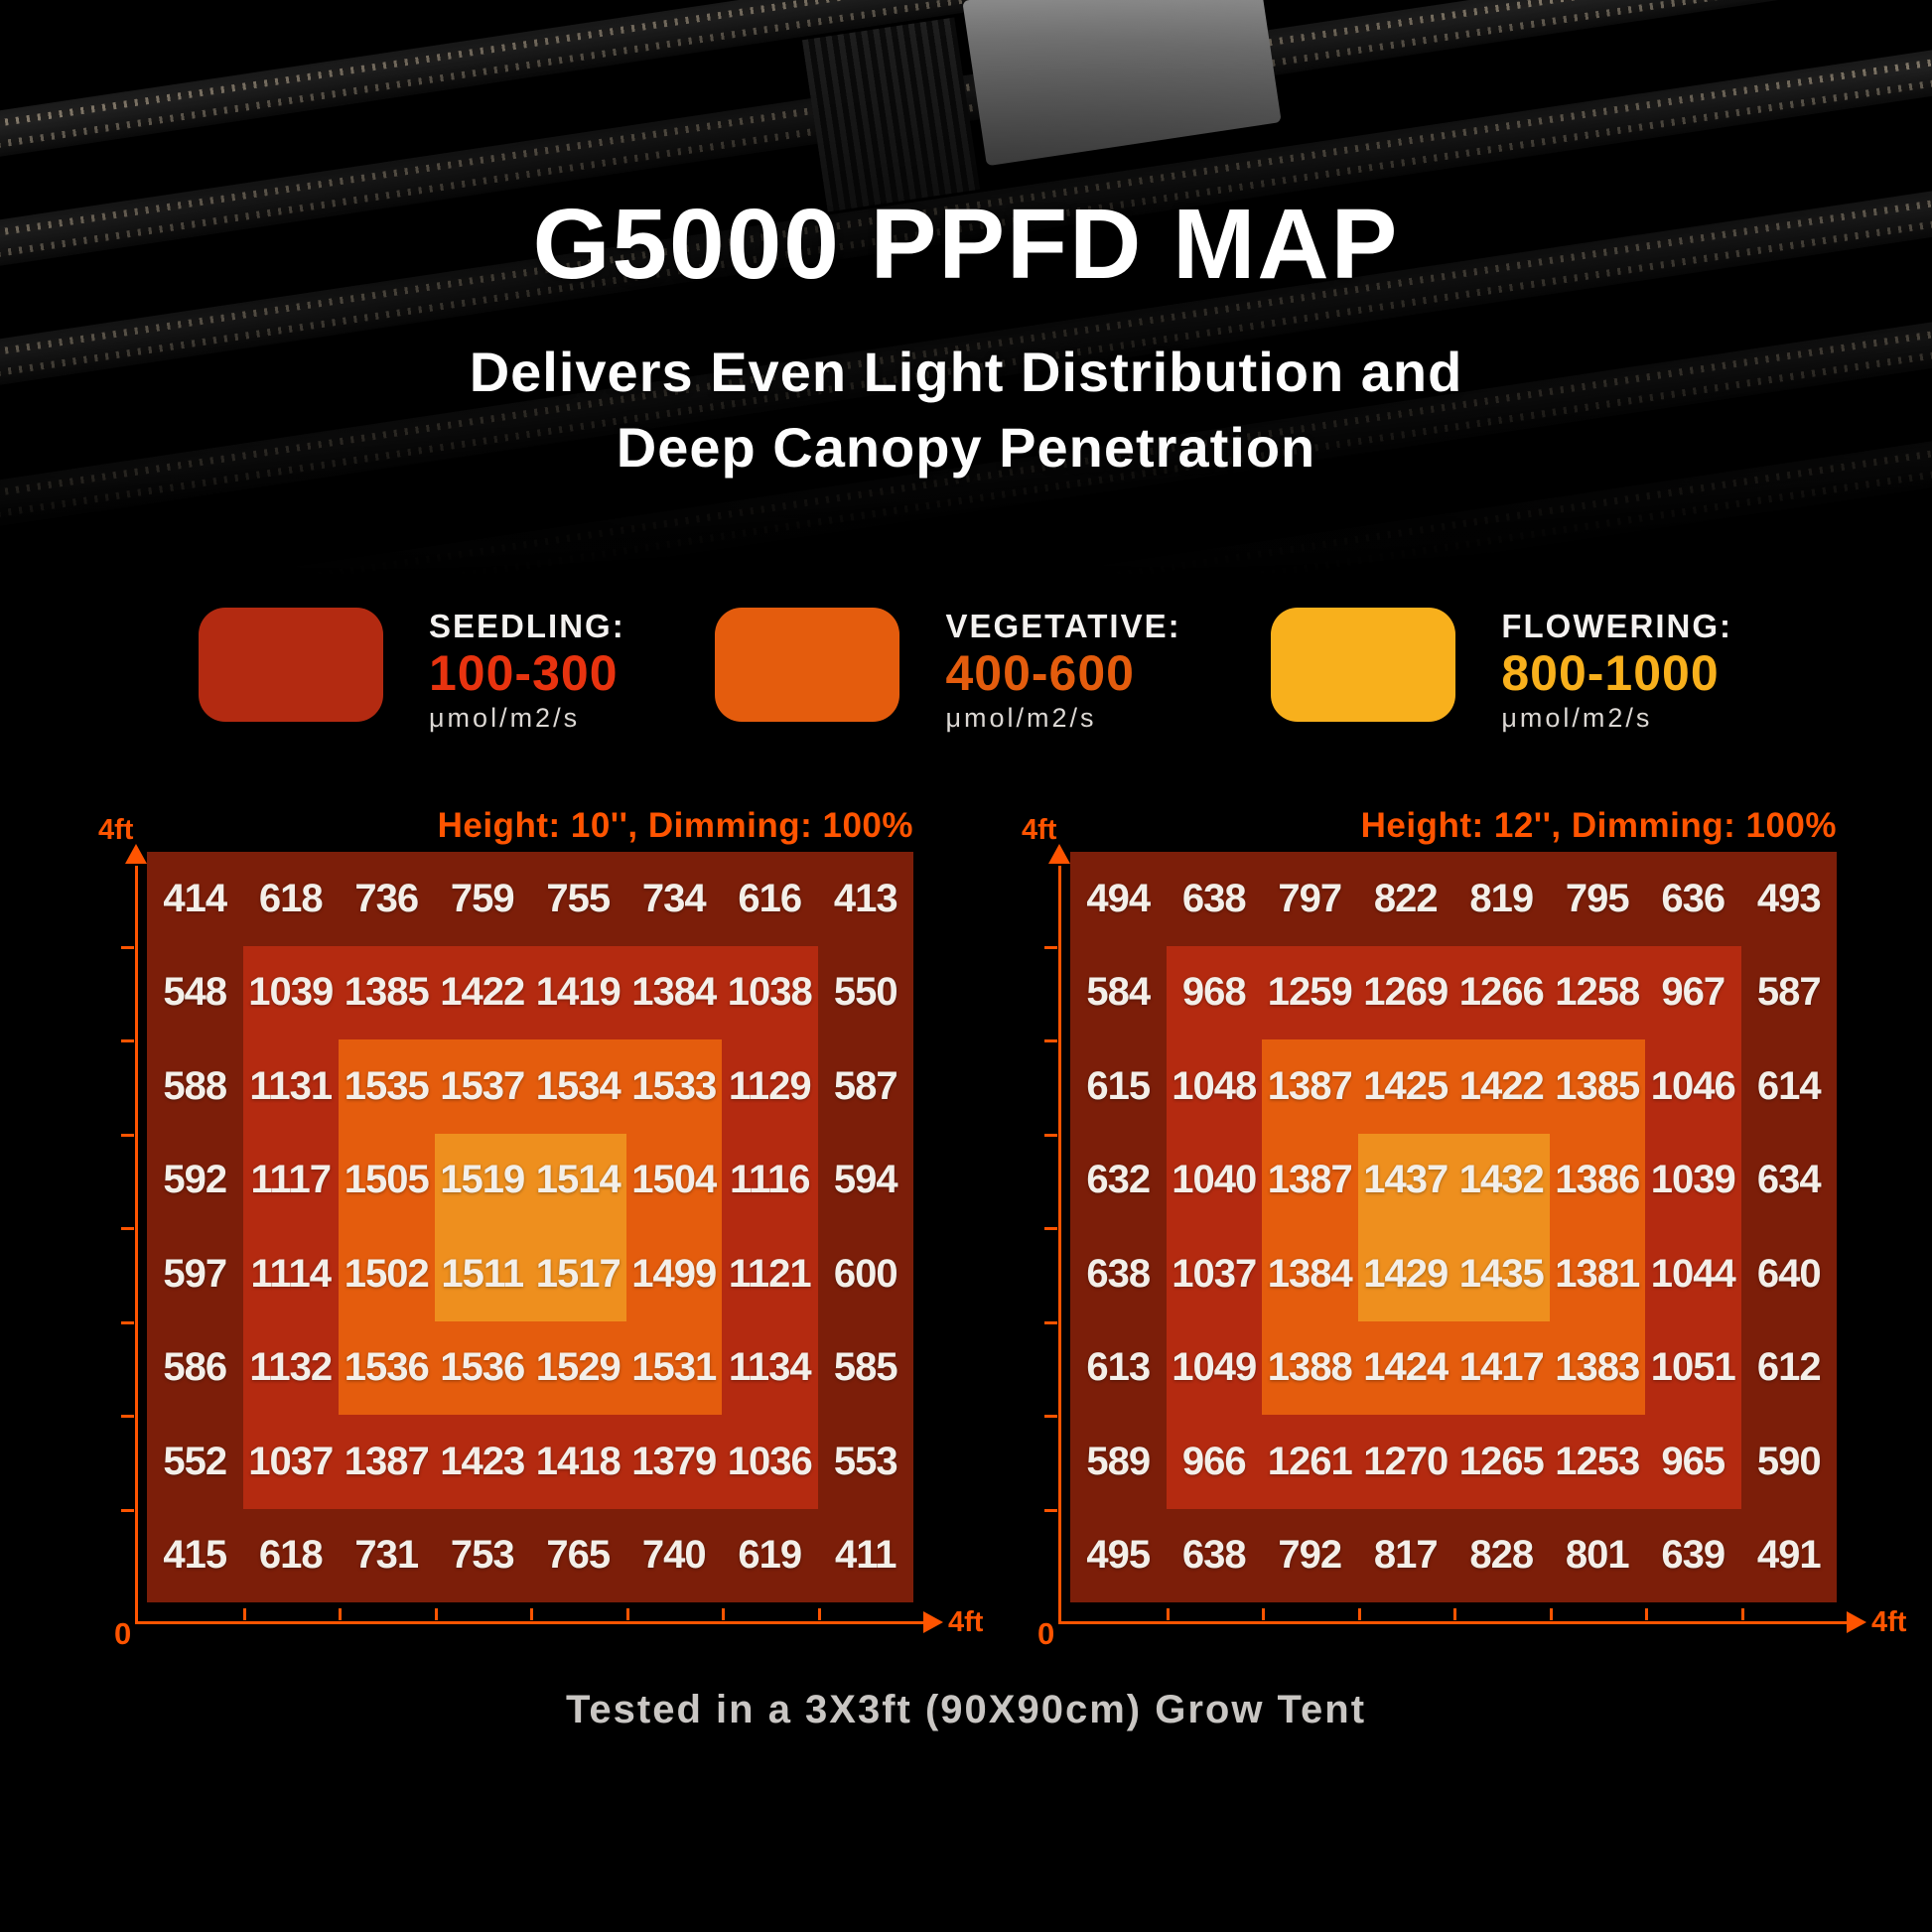  Describe the element at coordinates (674, 1180) in the screenshot. I see `ppfd-value: 1504` at that location.